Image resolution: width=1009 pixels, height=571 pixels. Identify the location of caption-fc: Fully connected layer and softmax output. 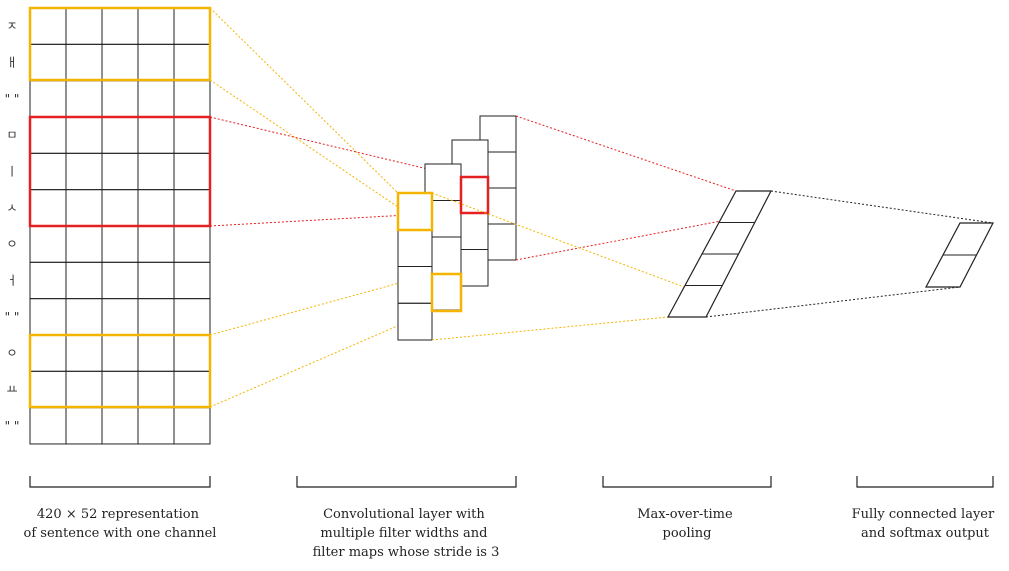
(925, 524).